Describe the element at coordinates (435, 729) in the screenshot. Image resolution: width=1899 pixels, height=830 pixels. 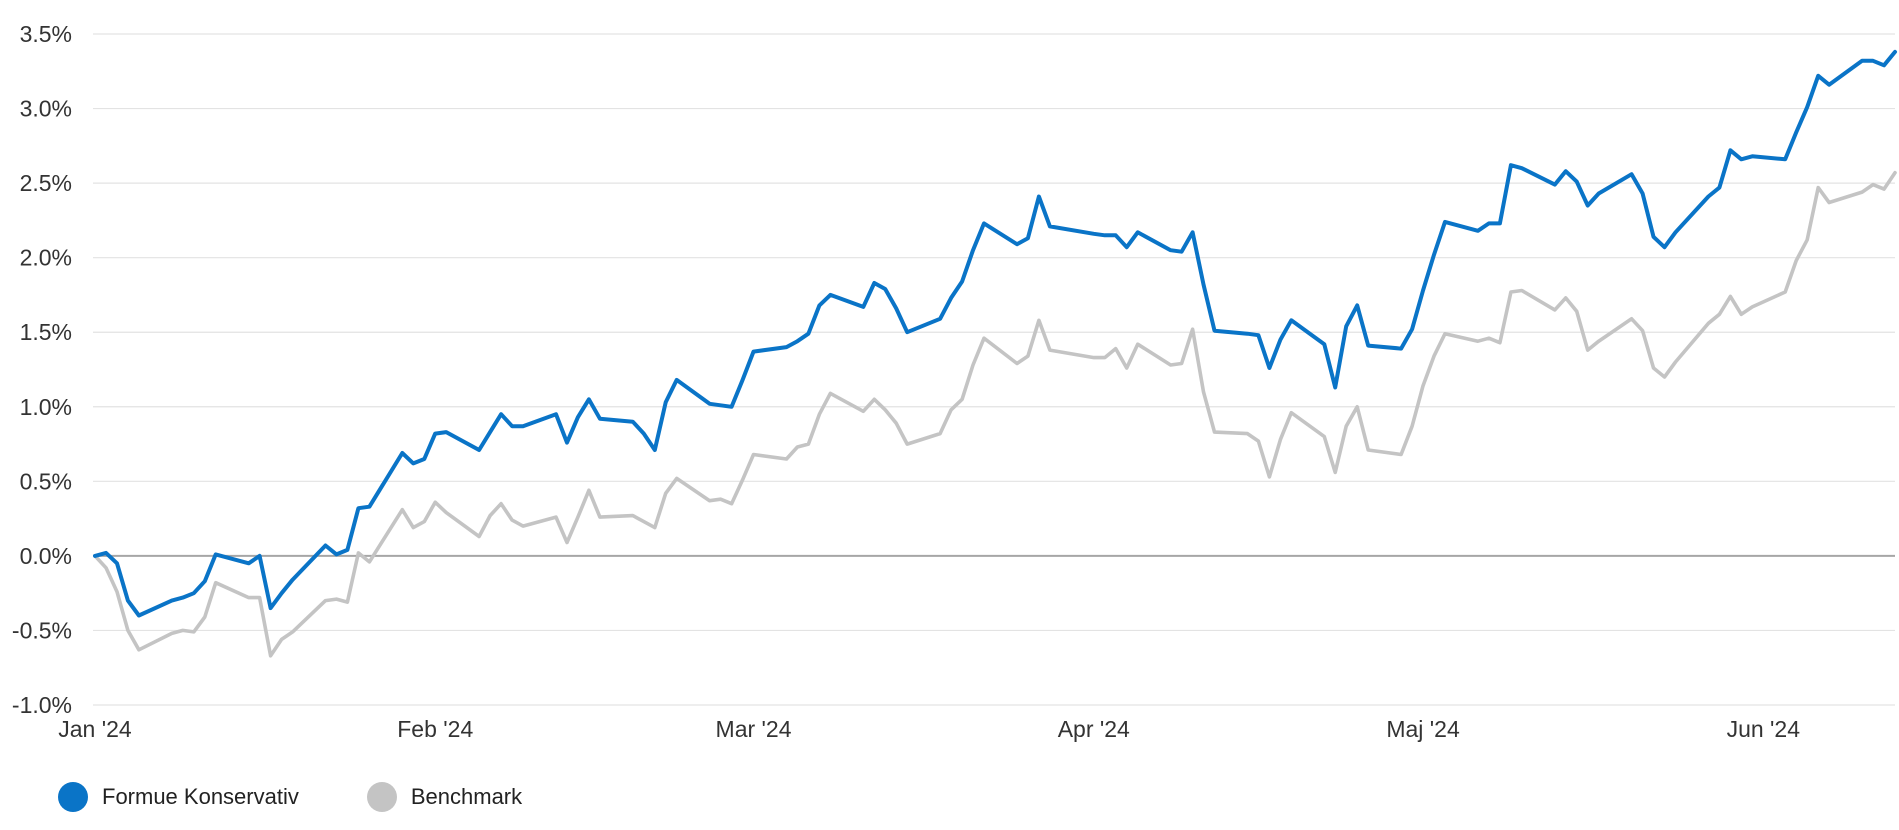
I see `x-tick-label: Feb '24` at that location.